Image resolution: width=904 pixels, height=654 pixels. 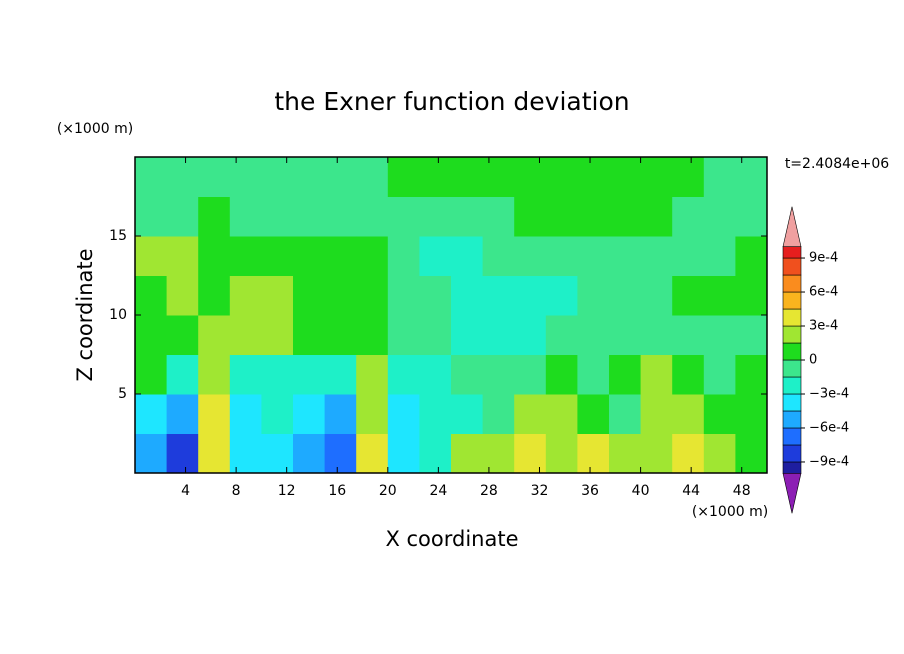 What do you see at coordinates (95, 129) in the screenshot?
I see `y-unit-label: (×1000 m)` at bounding box center [95, 129].